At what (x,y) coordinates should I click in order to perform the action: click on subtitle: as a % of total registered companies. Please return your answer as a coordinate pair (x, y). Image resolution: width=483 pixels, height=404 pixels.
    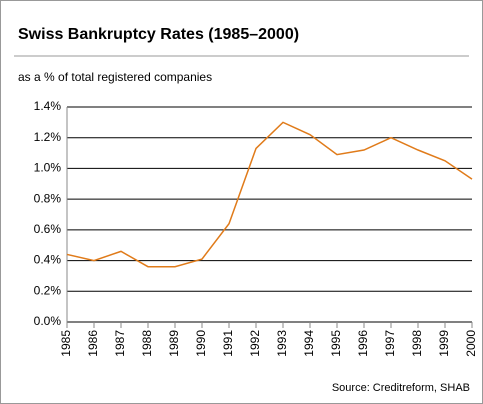
    Looking at the image, I should click on (115, 77).